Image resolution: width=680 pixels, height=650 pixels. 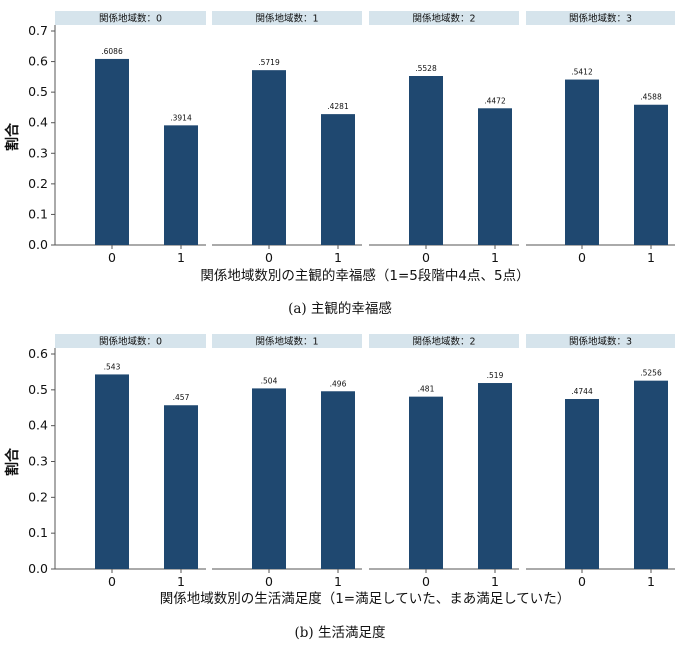 I want to click on figure-caption: (a) 主観的幸福感, so click(x=340, y=308).